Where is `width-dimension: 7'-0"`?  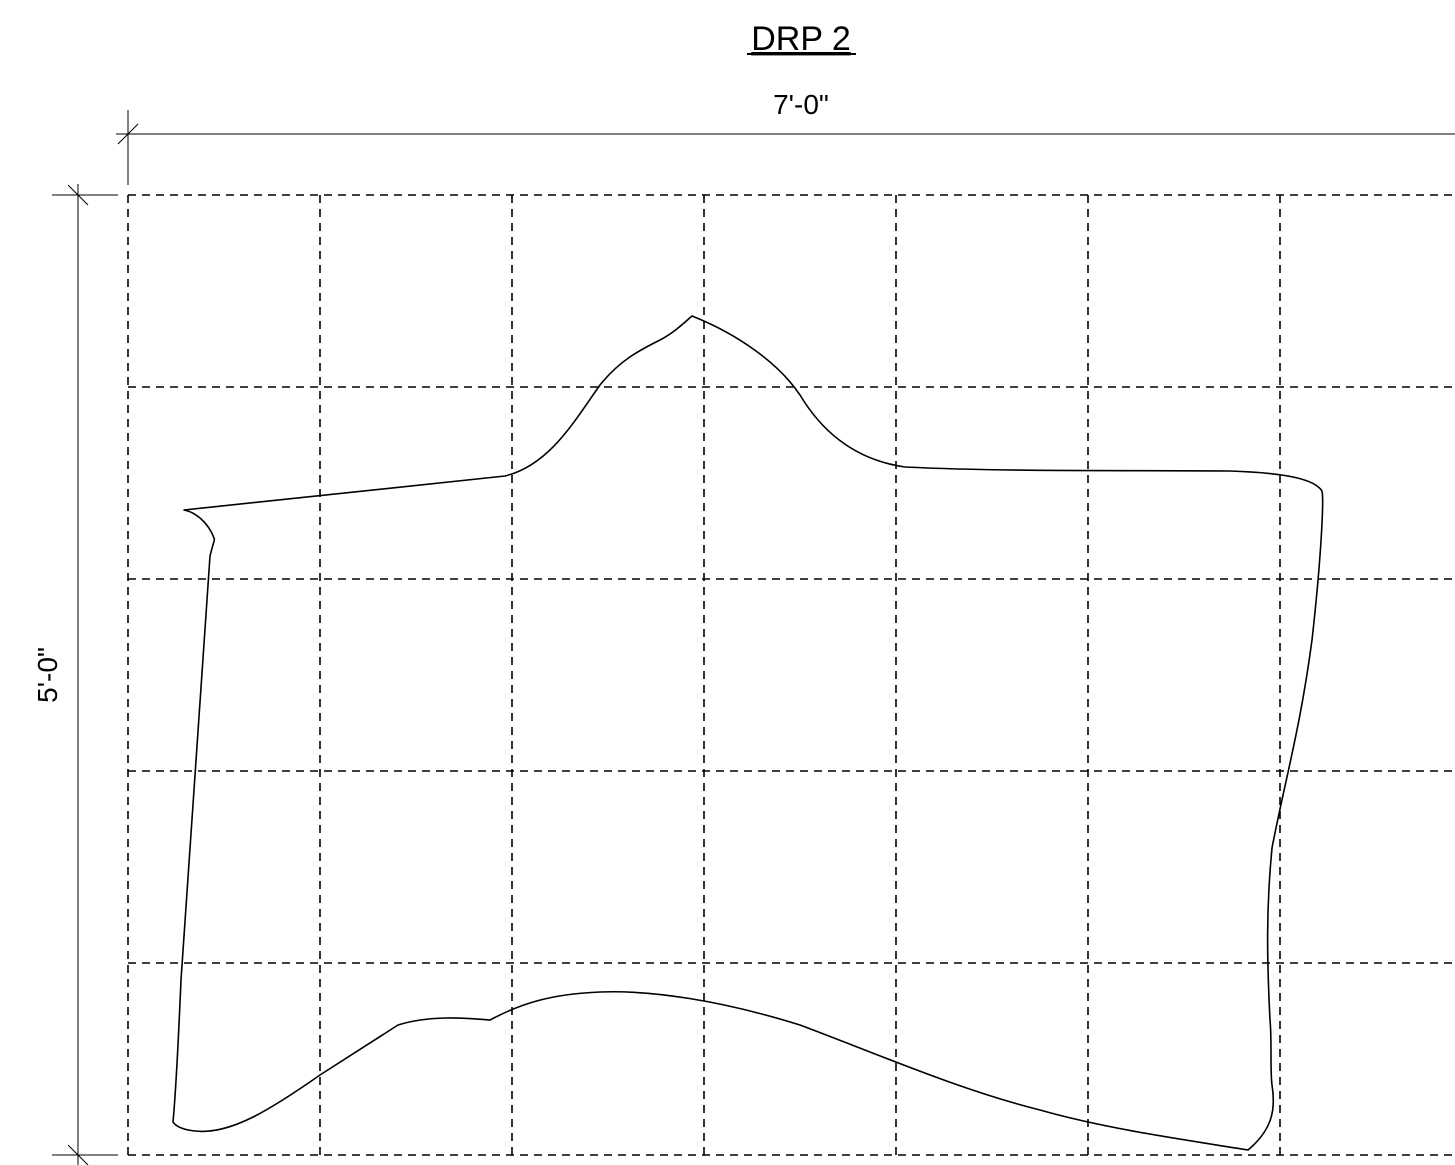 width-dimension: 7'-0" is located at coordinates (785, 137).